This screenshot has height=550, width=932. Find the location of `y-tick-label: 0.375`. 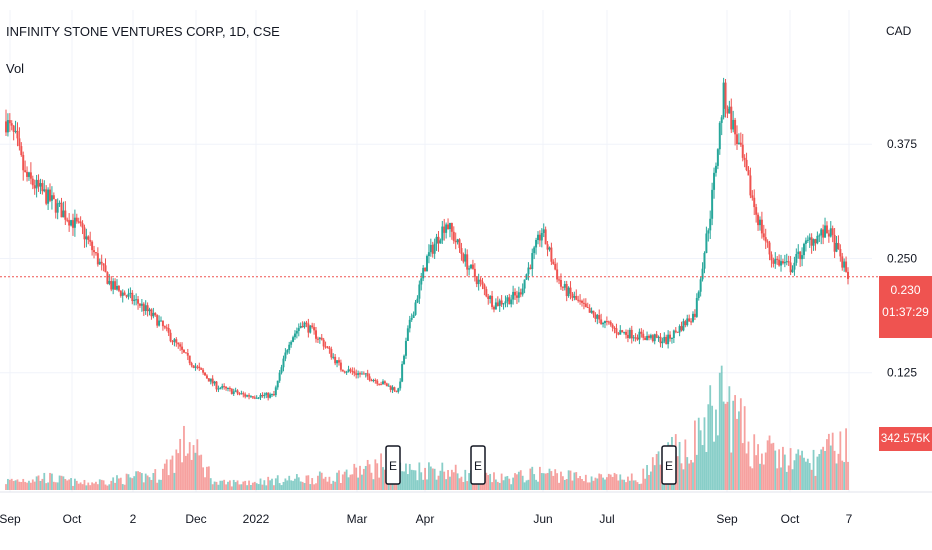

y-tick-label: 0.375 is located at coordinates (902, 144).